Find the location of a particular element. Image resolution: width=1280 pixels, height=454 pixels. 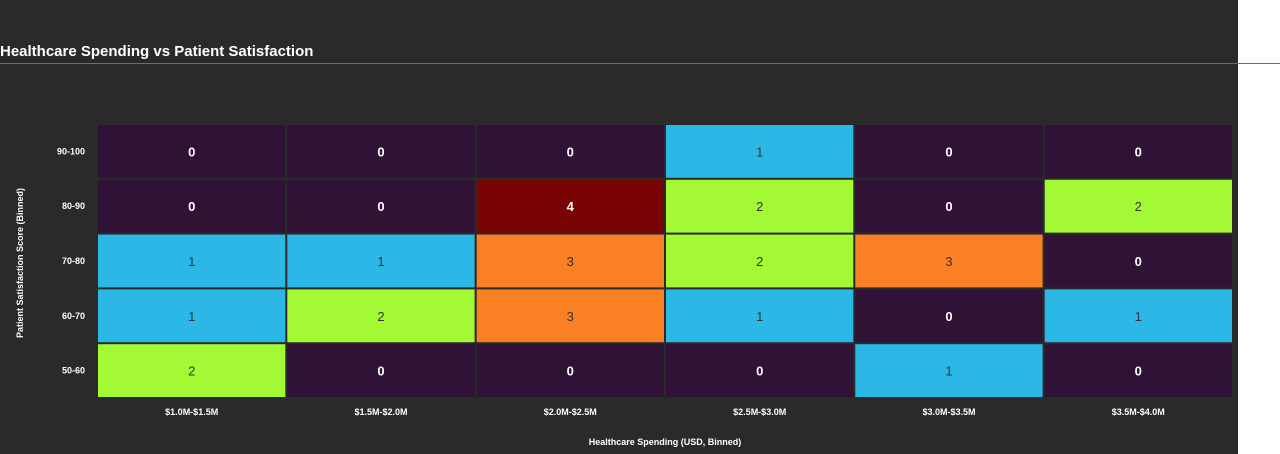

x-tick-label: $3.5M-$4.0M is located at coordinates (1138, 412).